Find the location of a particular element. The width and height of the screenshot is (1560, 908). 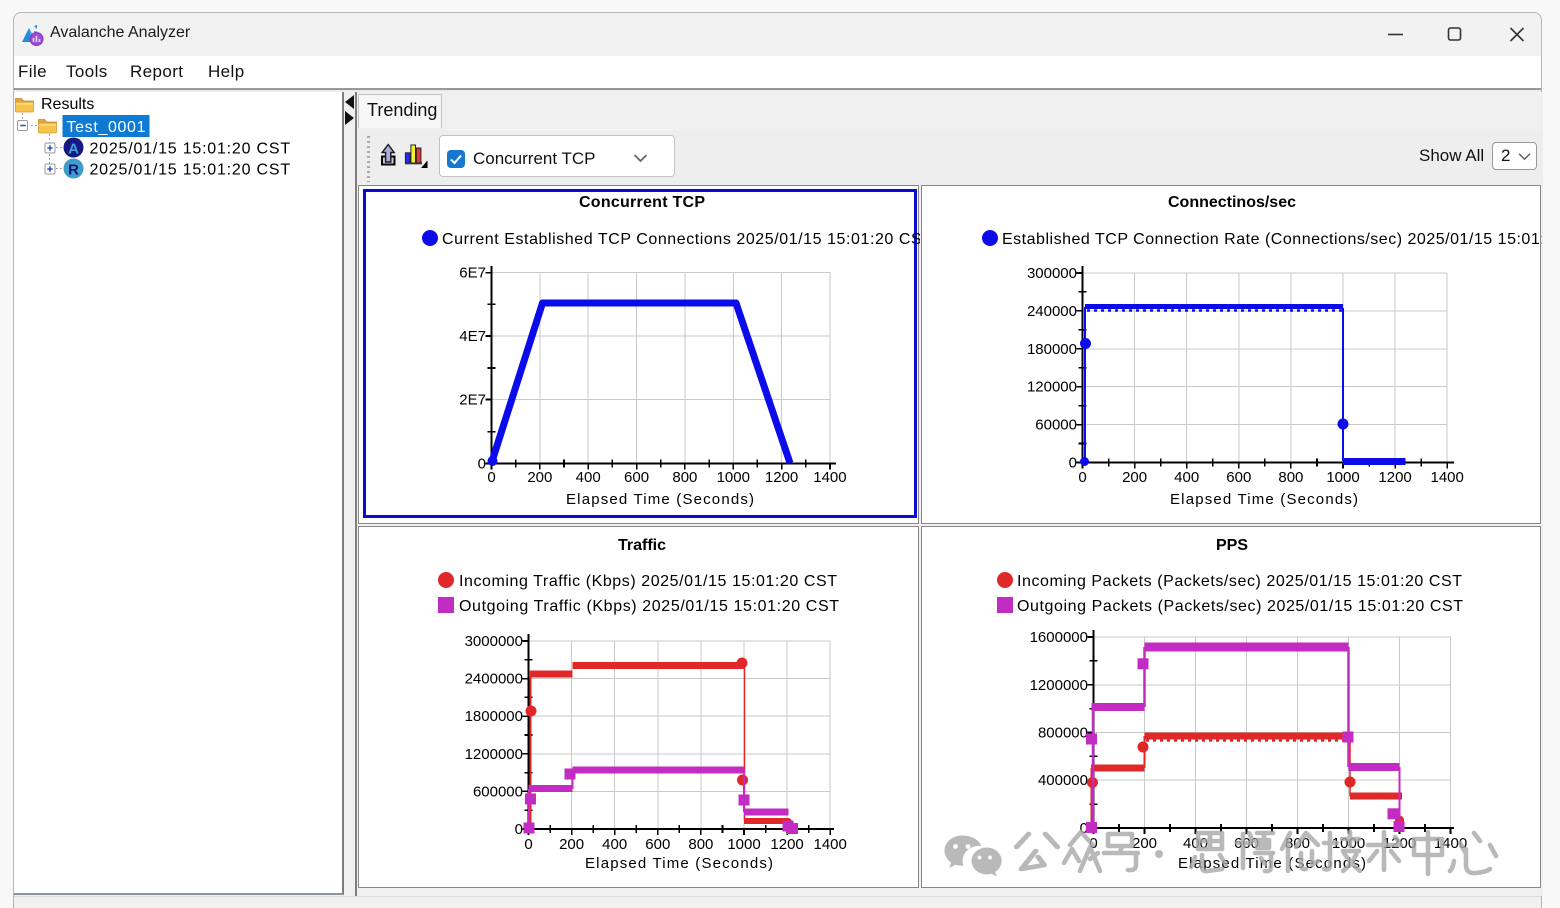

svg-text: 400000 is located at coordinates (1063, 780).